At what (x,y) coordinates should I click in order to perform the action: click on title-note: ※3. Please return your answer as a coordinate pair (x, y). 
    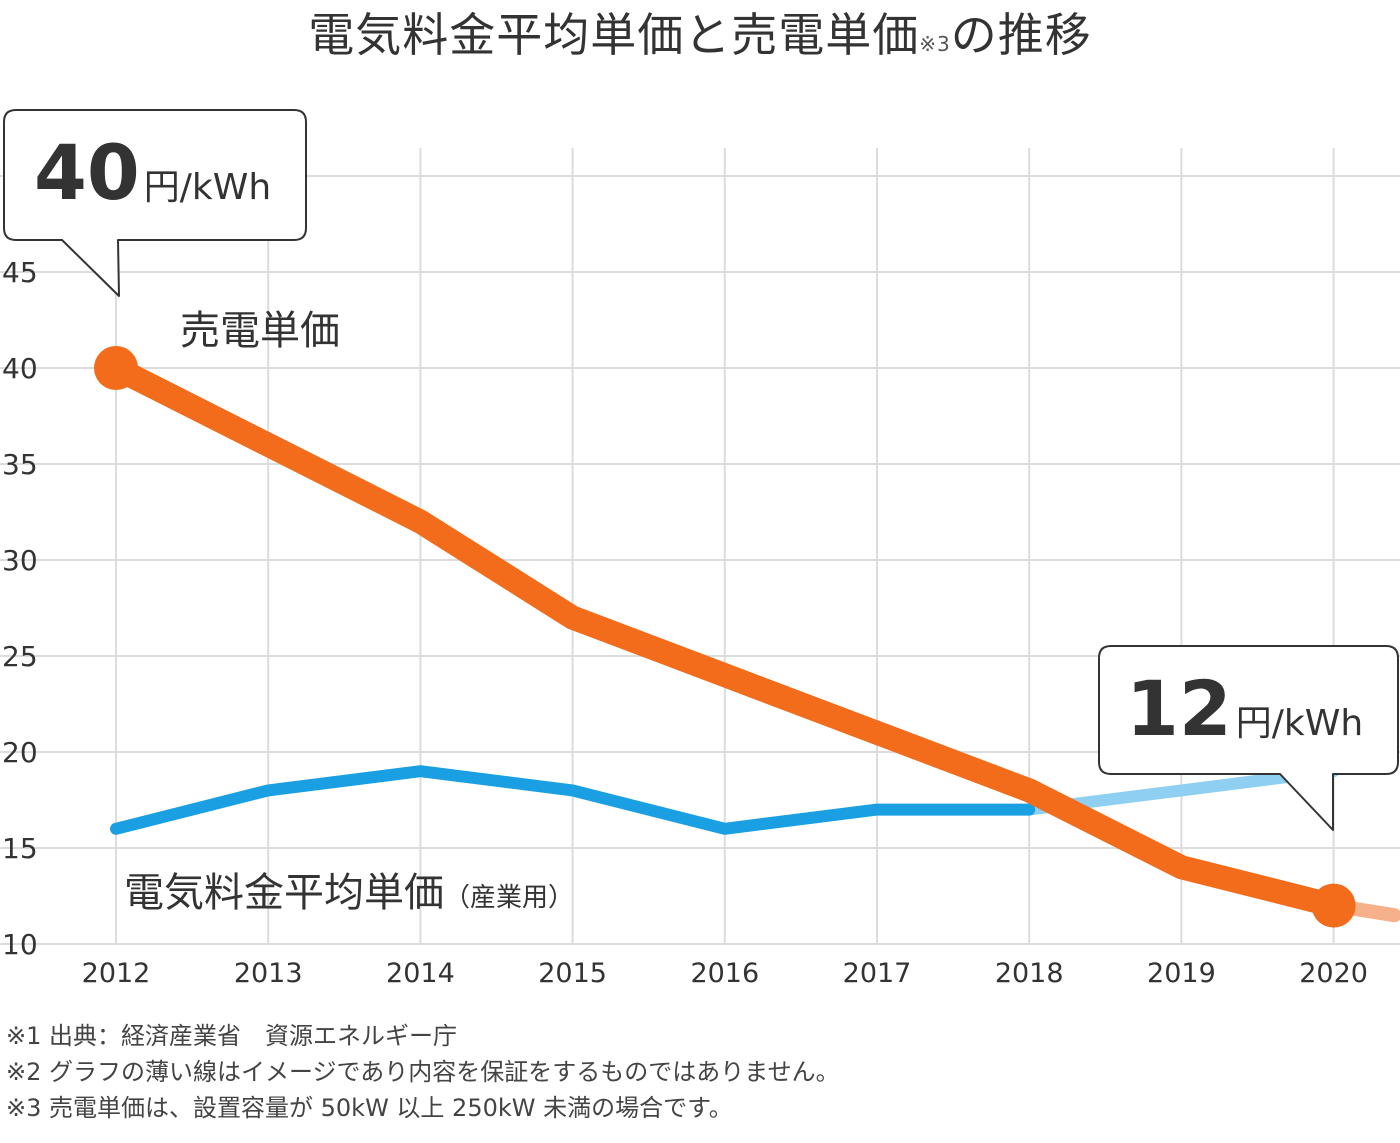
    Looking at the image, I should click on (935, 44).